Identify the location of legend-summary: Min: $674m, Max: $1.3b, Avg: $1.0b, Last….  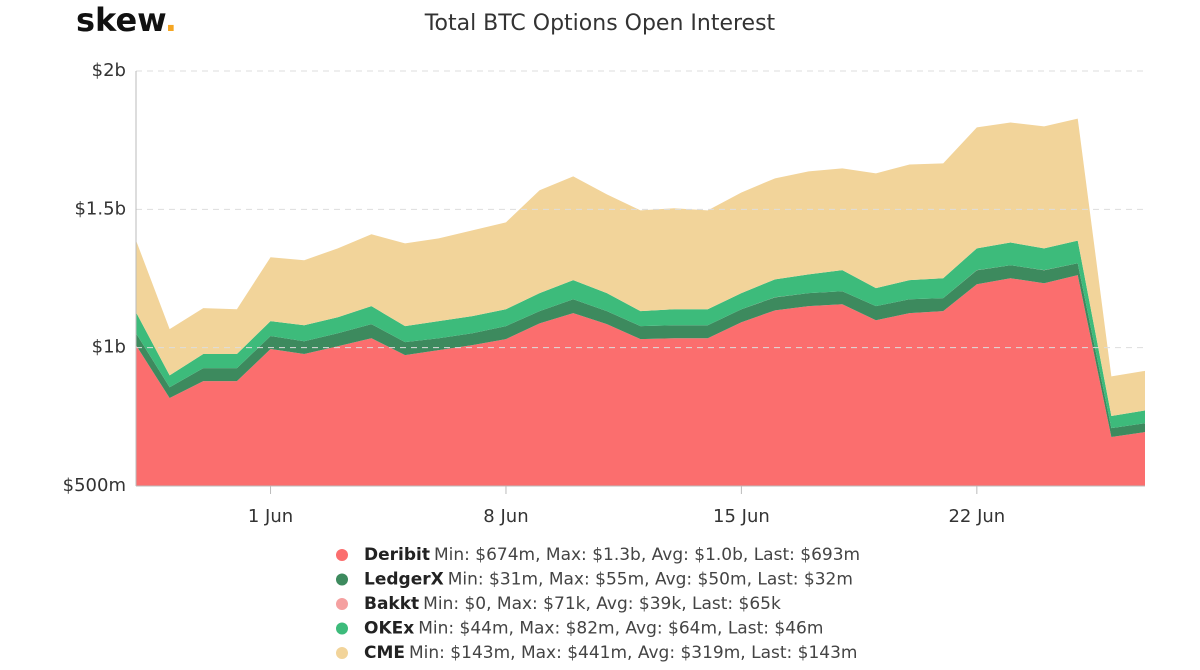
(647, 555).